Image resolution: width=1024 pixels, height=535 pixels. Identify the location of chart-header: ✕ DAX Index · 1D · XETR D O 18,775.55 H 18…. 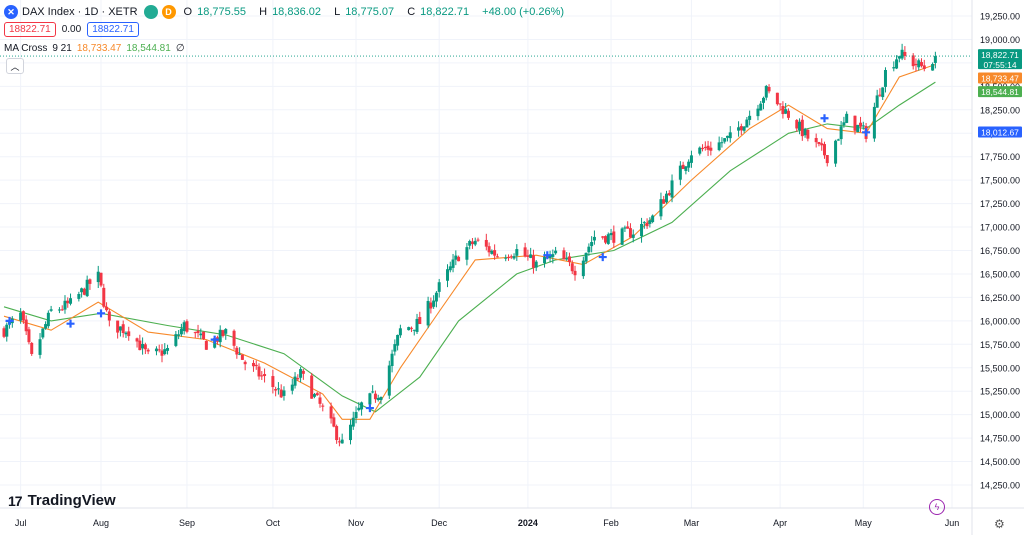
(286, 12).